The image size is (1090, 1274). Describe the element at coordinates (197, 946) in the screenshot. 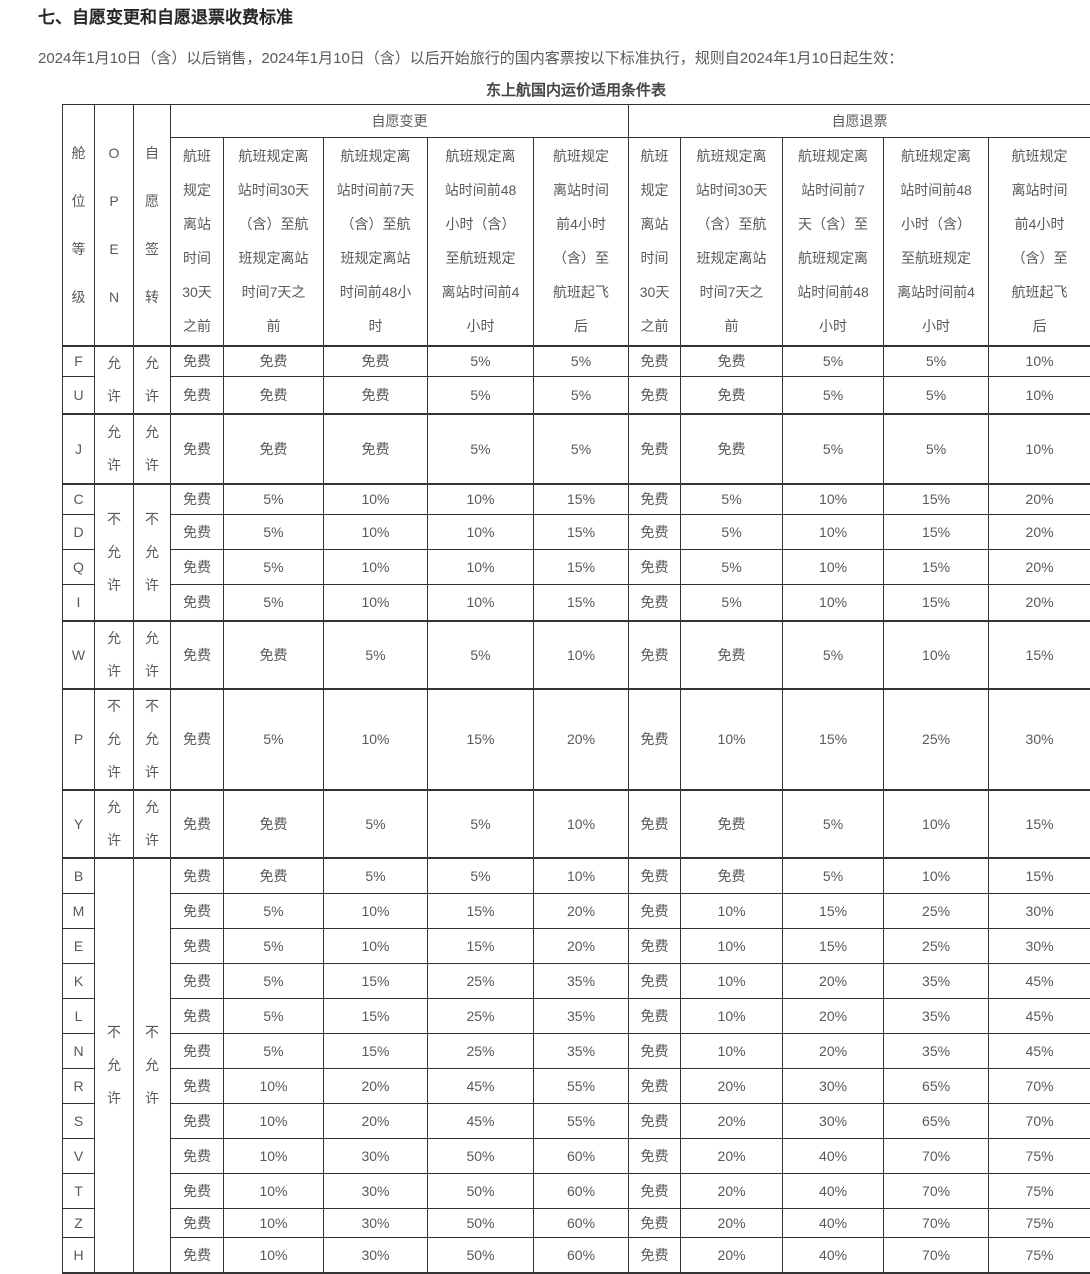

I see `change-fee-cell-E-1: 免费` at that location.